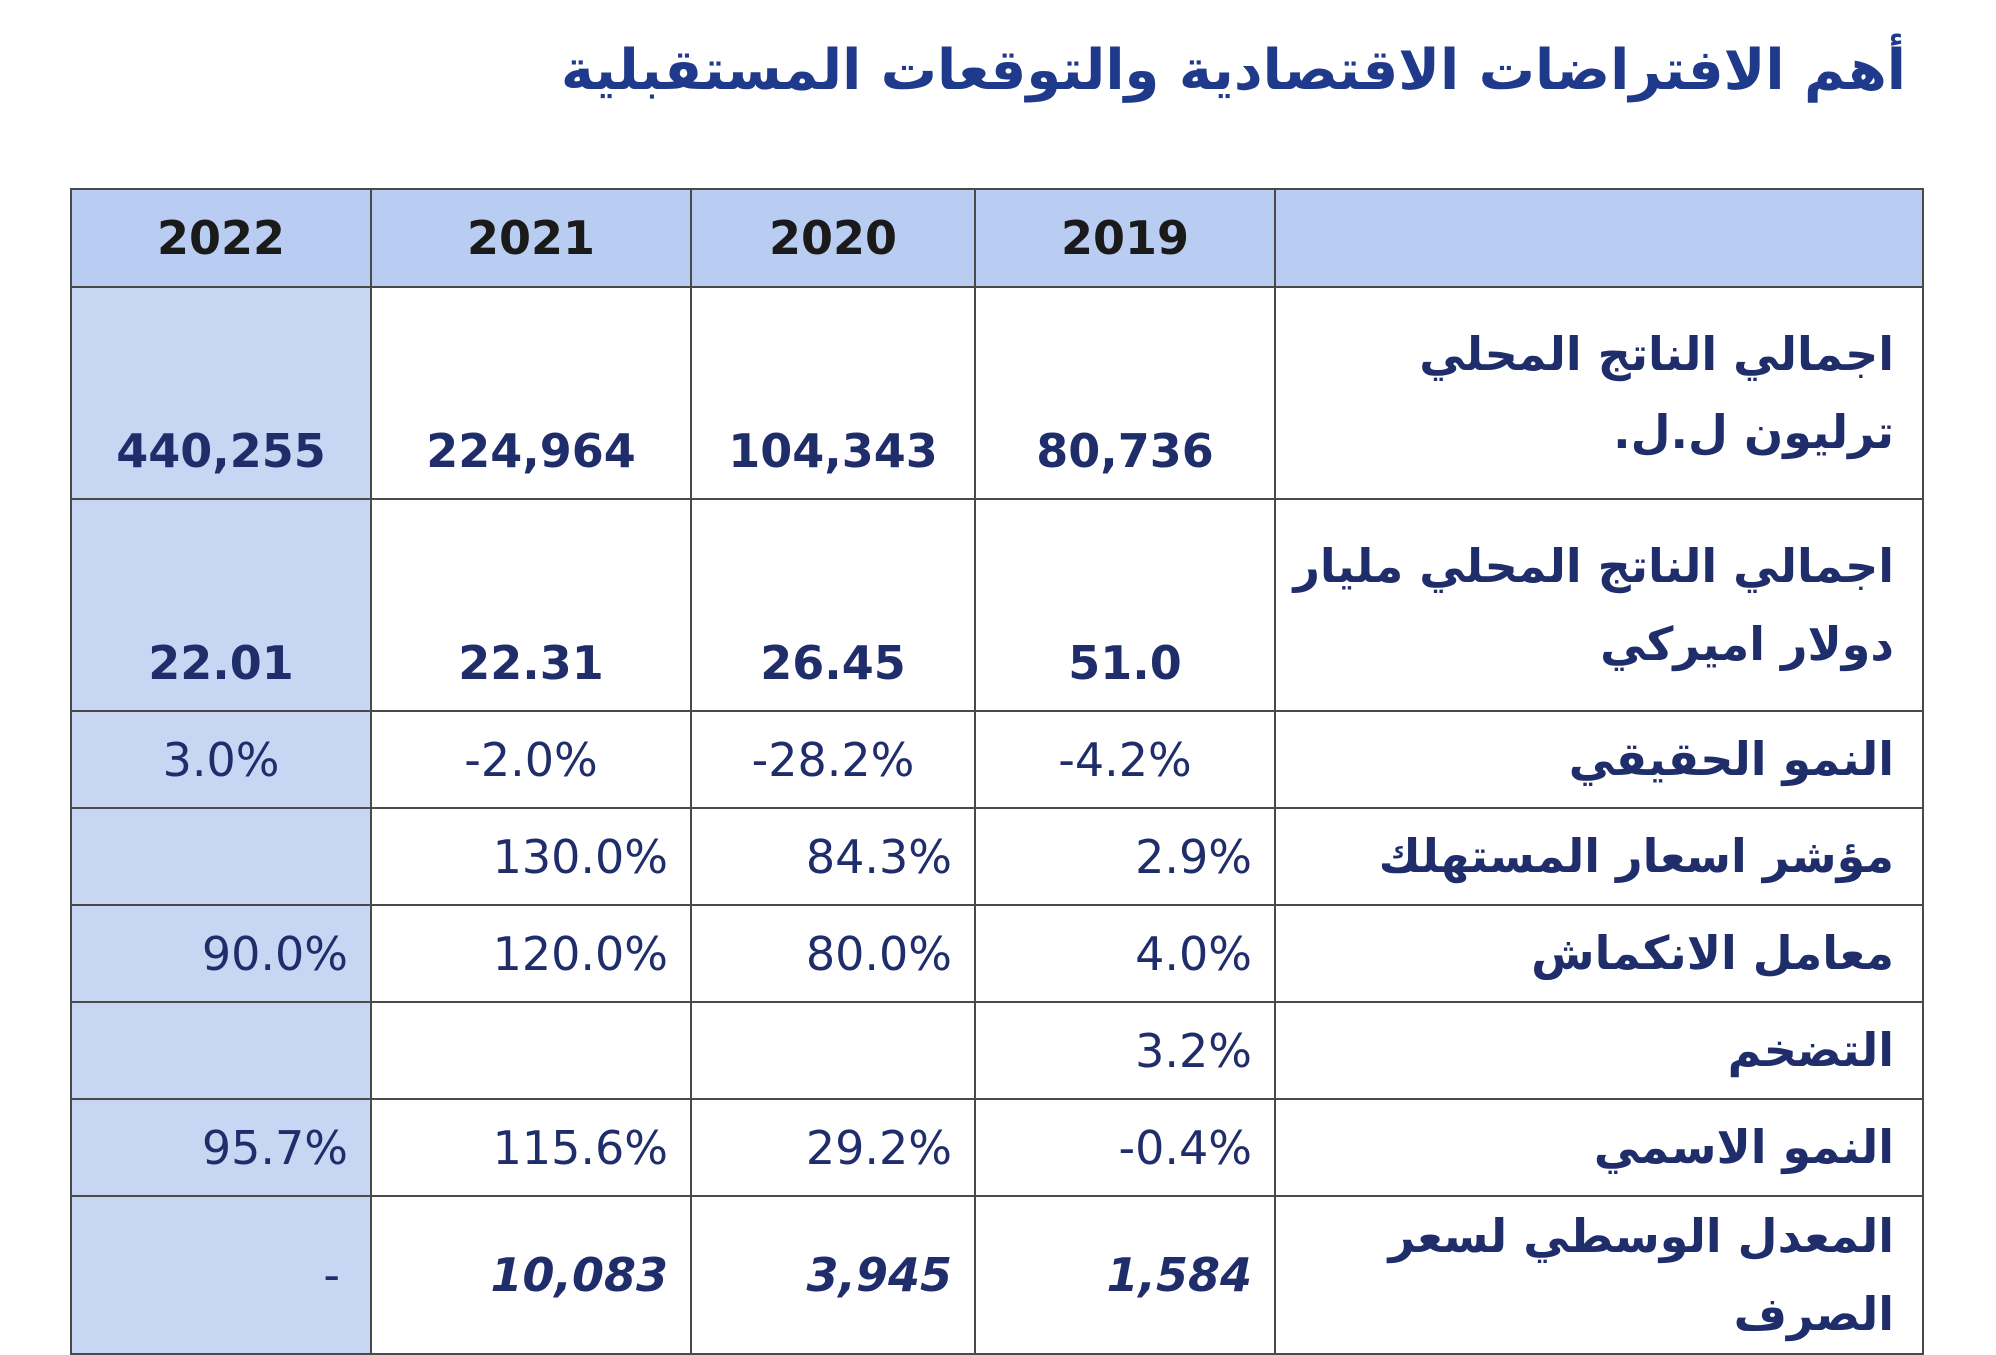  I want to click on cell-2020: 104,343, so click(833, 393).